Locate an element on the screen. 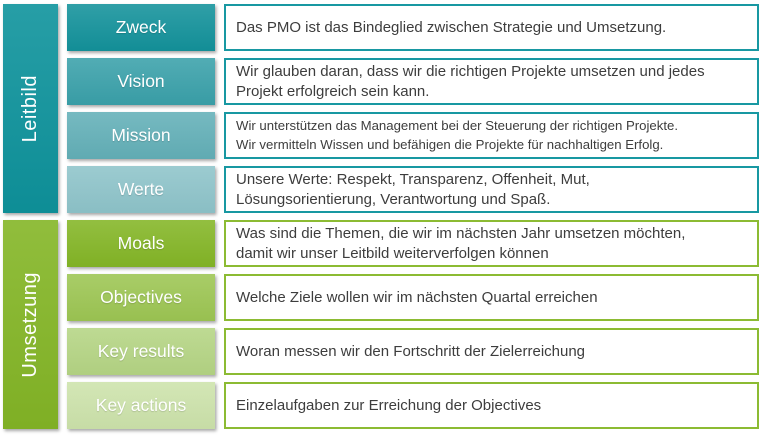  row-label-objectives: Objectives is located at coordinates (141, 297).